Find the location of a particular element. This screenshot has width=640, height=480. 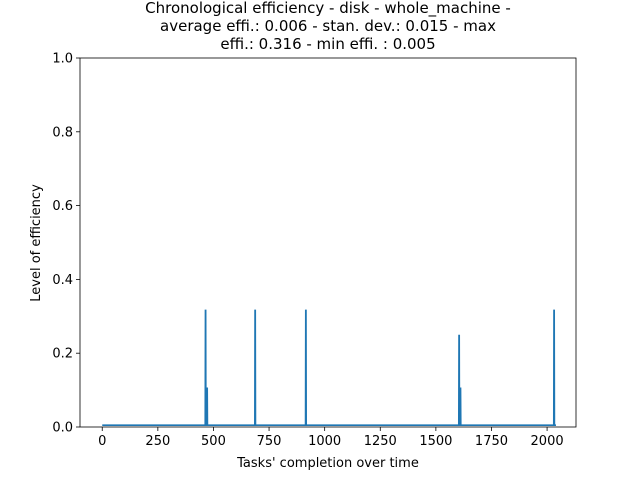

x-tick-label: 750 is located at coordinates (269, 441).